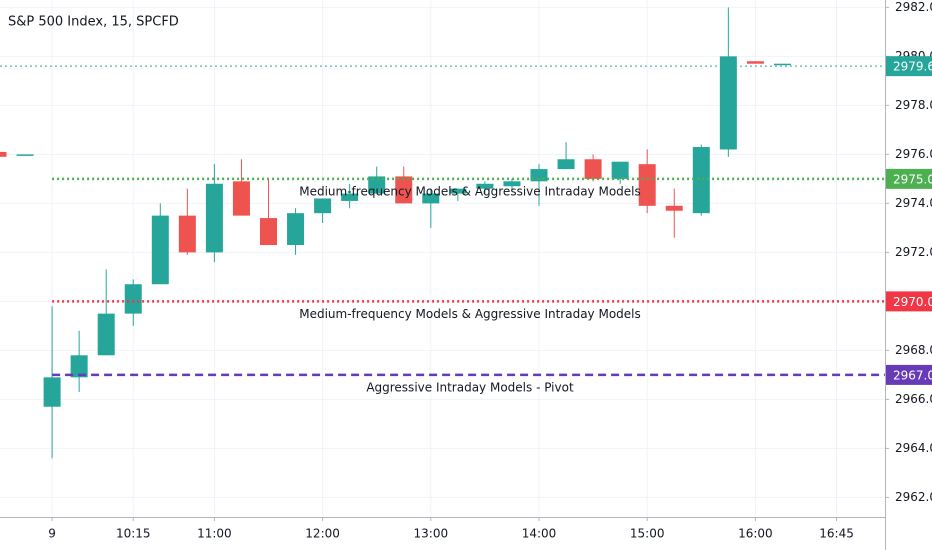 Image resolution: width=932 pixels, height=550 pixels. What do you see at coordinates (912, 302) in the screenshot?
I see `price-badge-label: 2970.0` at bounding box center [912, 302].